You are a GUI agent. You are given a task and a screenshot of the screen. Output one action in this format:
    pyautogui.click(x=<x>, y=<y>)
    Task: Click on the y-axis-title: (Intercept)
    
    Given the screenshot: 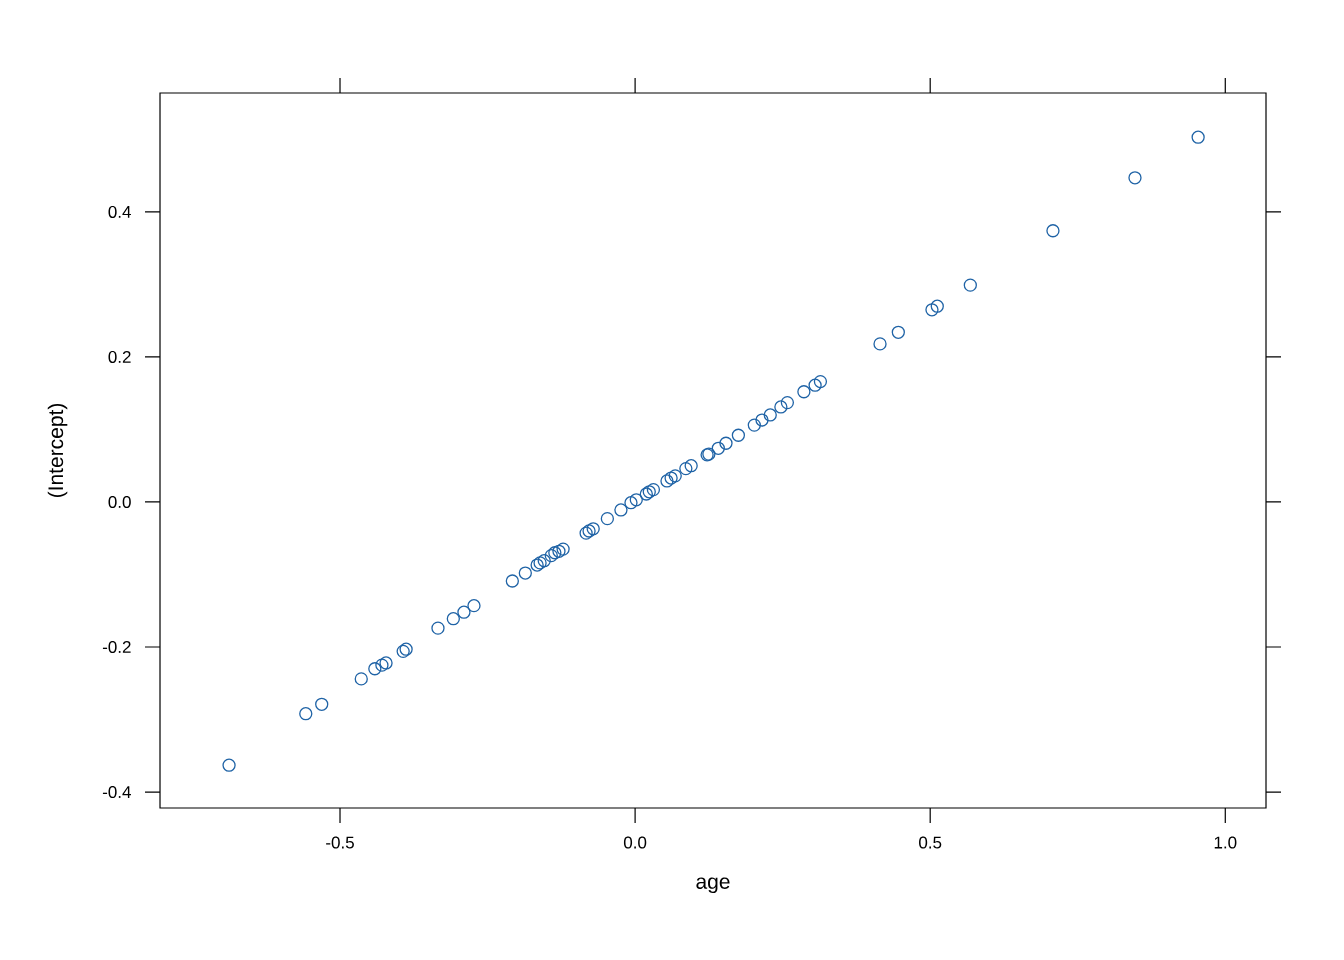 What is the action you would take?
    pyautogui.click(x=57, y=450)
    